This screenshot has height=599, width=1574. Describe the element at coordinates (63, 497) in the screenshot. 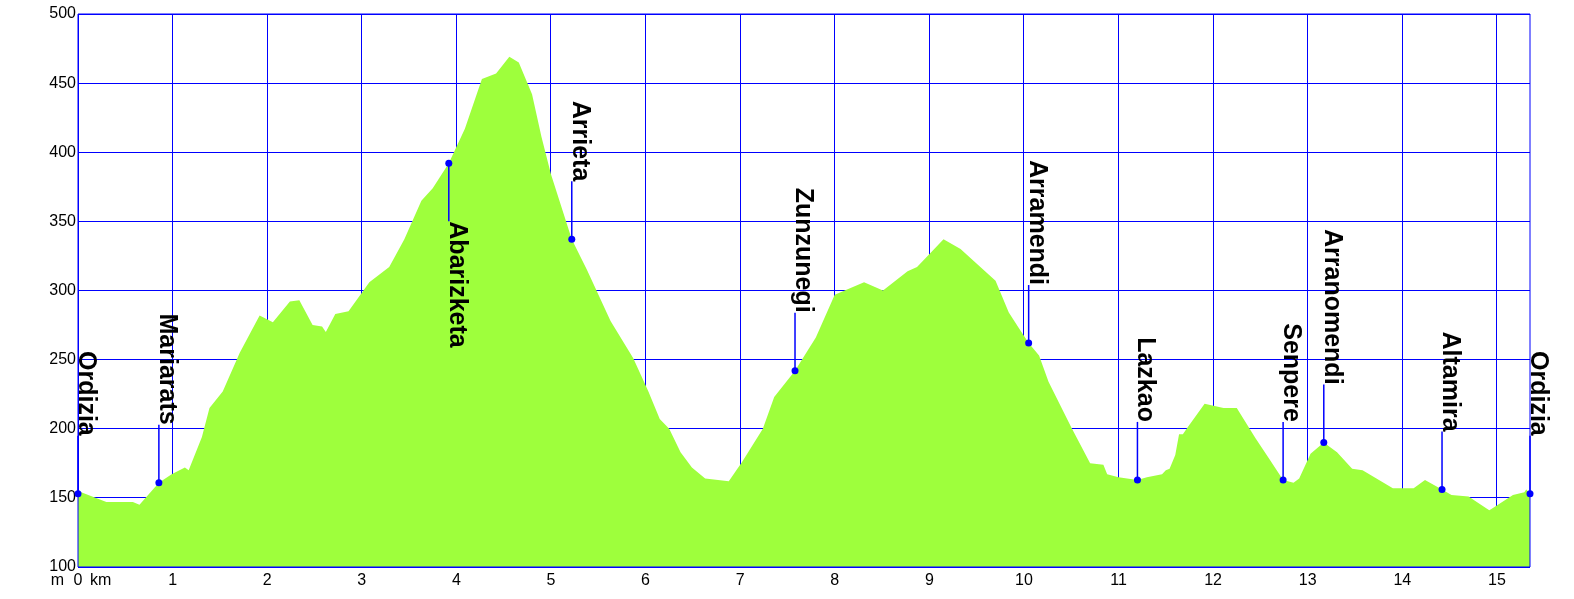

I see `y-tick-label: 150` at that location.